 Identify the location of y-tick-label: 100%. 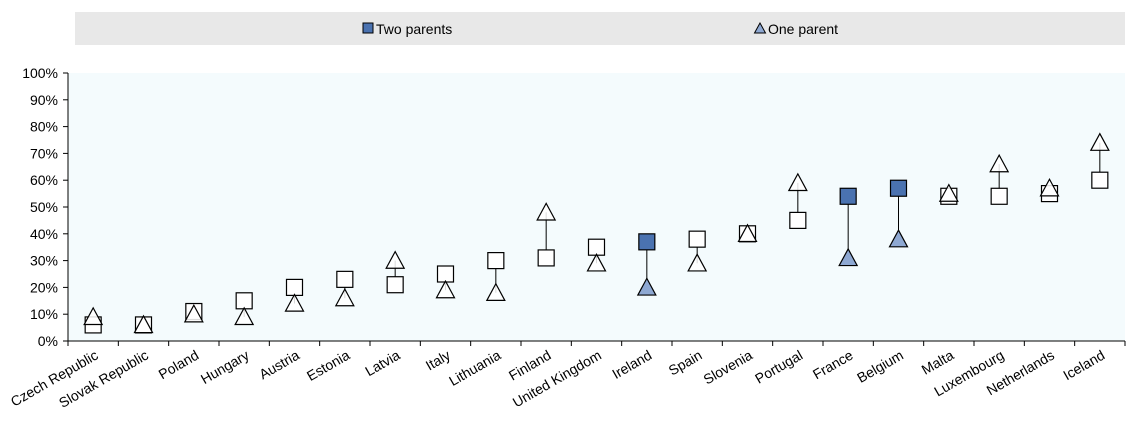
(40, 73).